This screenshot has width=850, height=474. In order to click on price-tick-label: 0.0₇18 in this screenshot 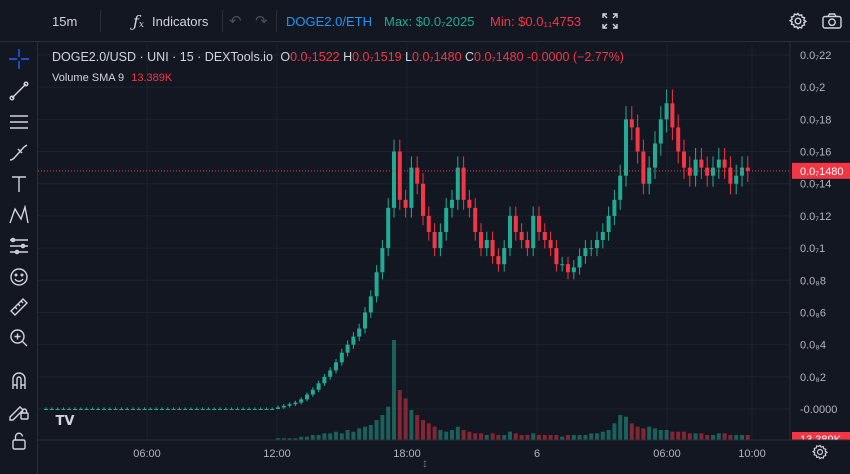, I will do `click(815, 120)`.